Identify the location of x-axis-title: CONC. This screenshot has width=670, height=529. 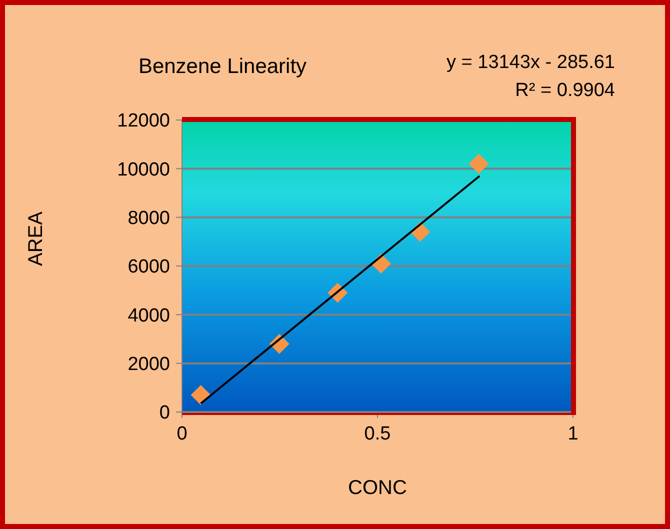
(377, 488).